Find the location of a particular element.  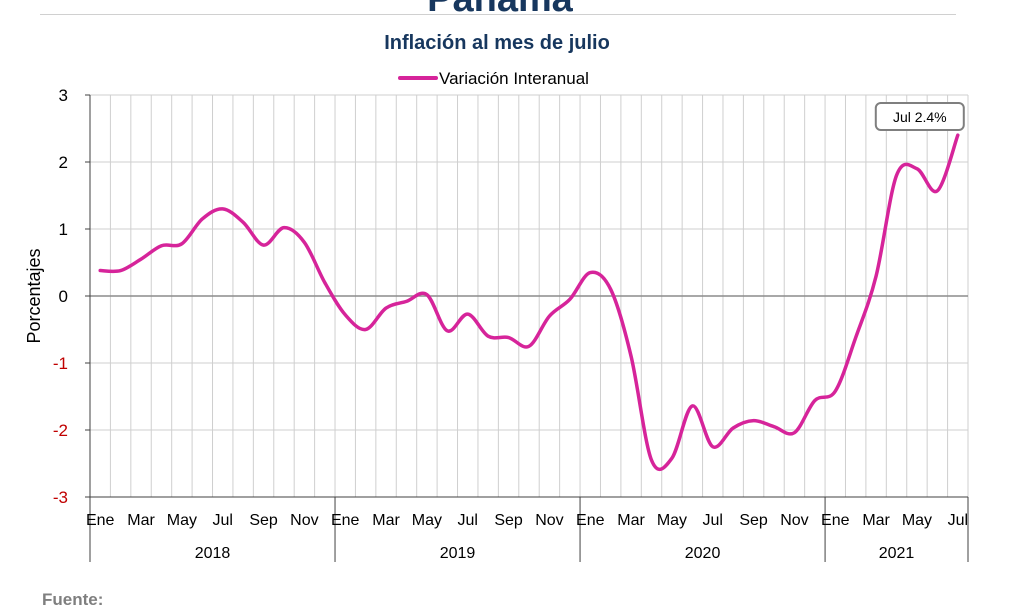

year-label: 2020 is located at coordinates (703, 553).